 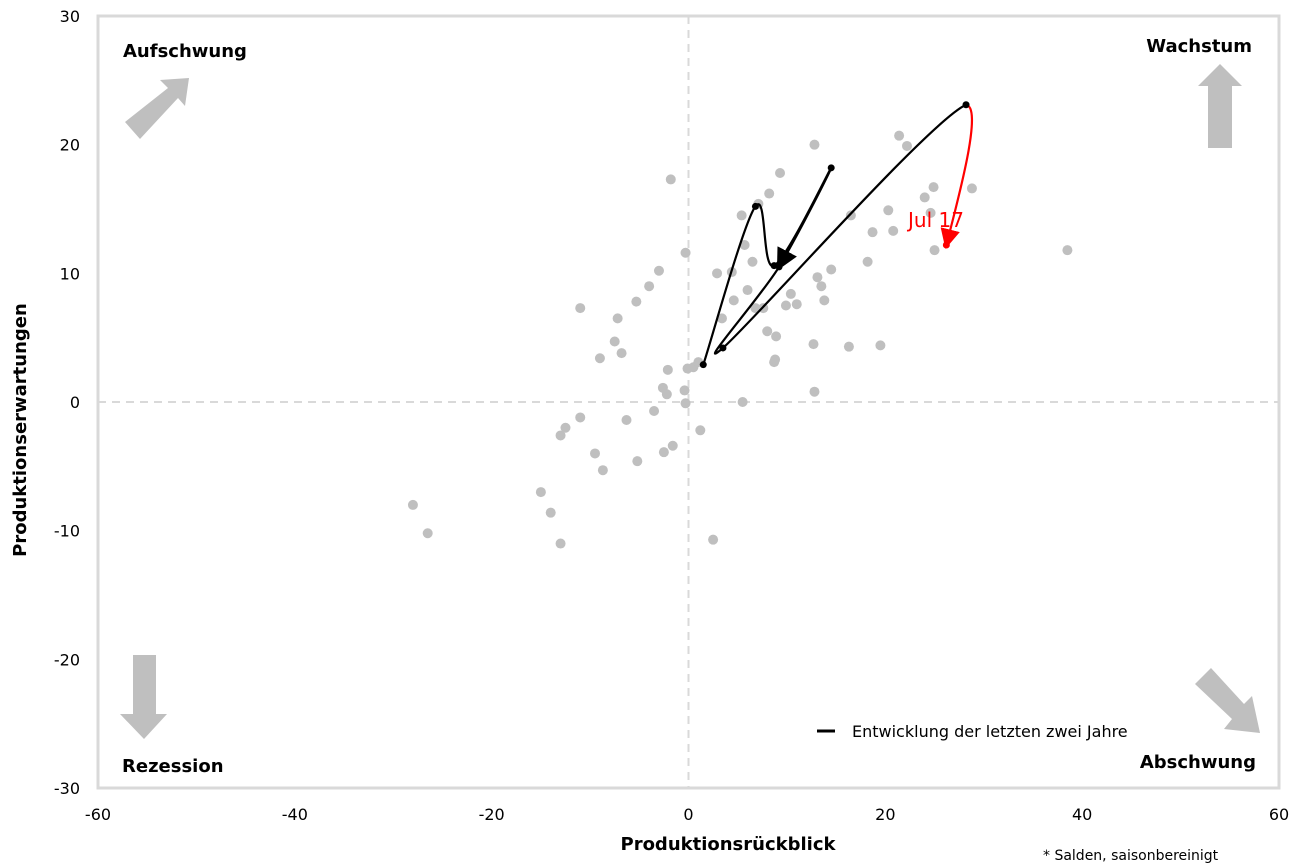 What do you see at coordinates (98, 814) in the screenshot?
I see `x-tick-label: -60` at bounding box center [98, 814].